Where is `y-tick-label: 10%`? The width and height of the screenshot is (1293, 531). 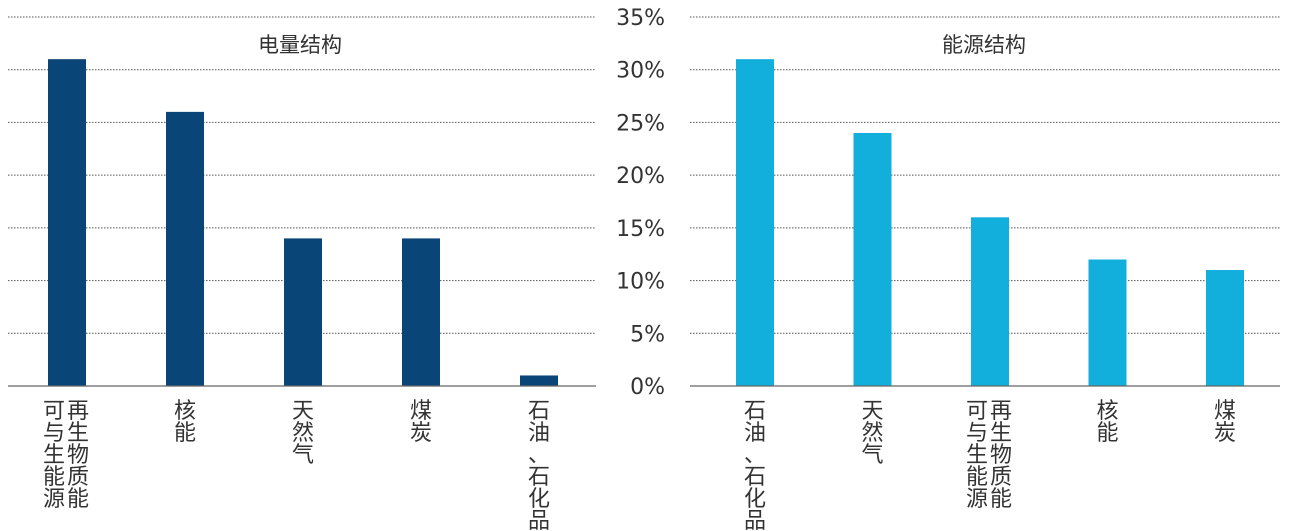 y-tick-label: 10% is located at coordinates (640, 282).